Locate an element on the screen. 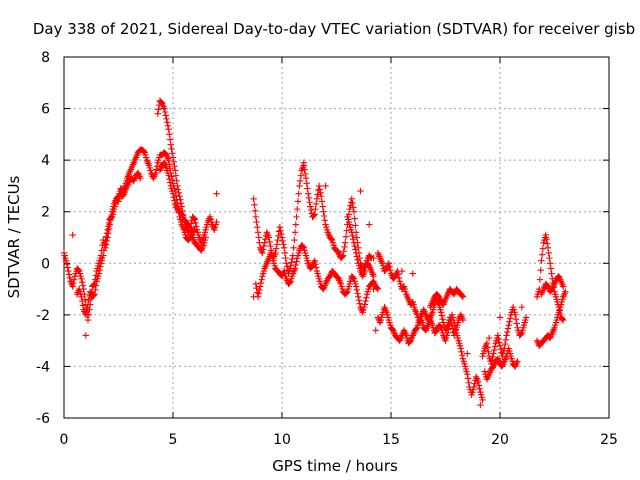  y-tick-label: 2 is located at coordinates (45, 213).